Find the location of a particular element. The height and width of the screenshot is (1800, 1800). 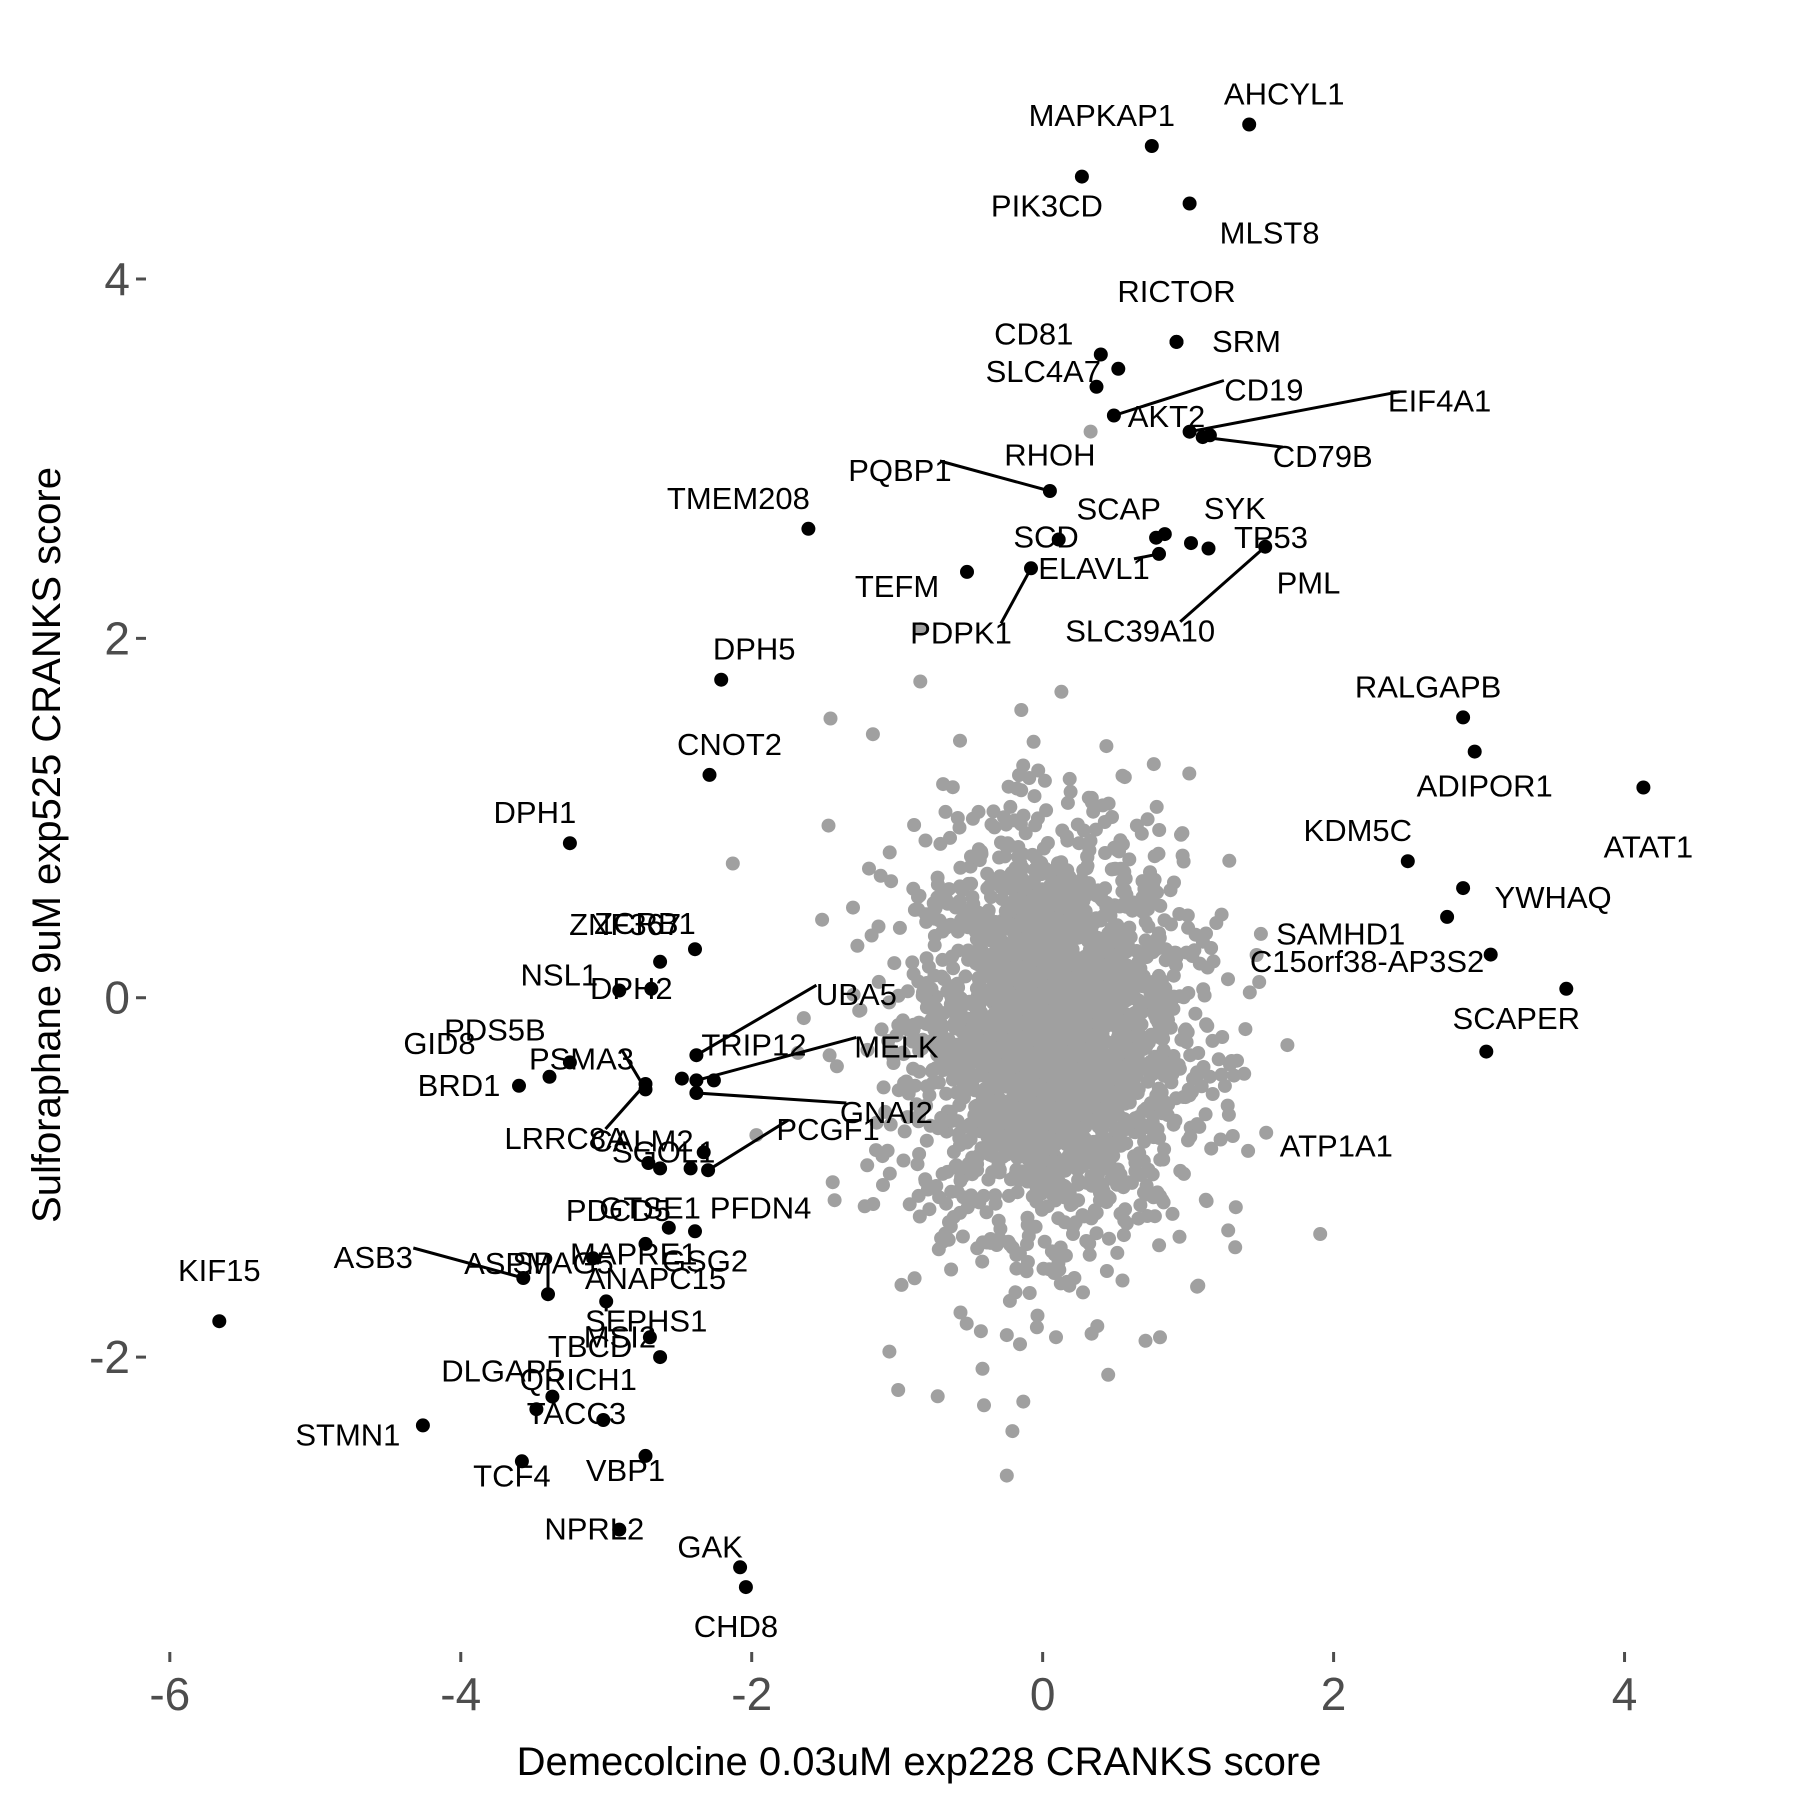

point-tp53 is located at coordinates (1191, 543).